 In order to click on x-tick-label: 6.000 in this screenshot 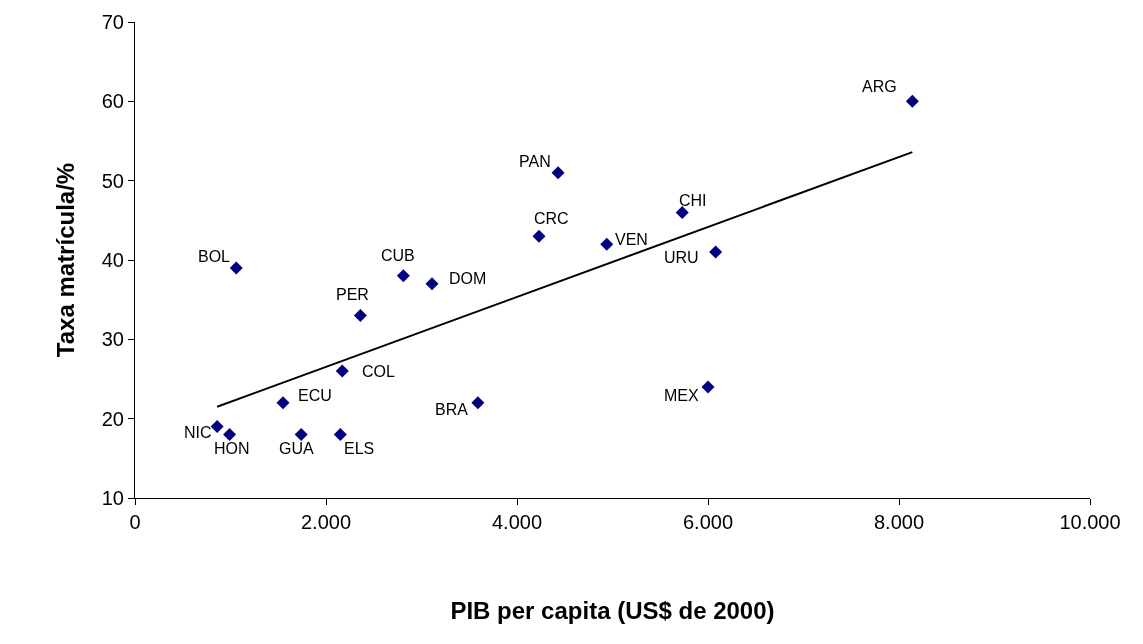, I will do `click(708, 522)`.